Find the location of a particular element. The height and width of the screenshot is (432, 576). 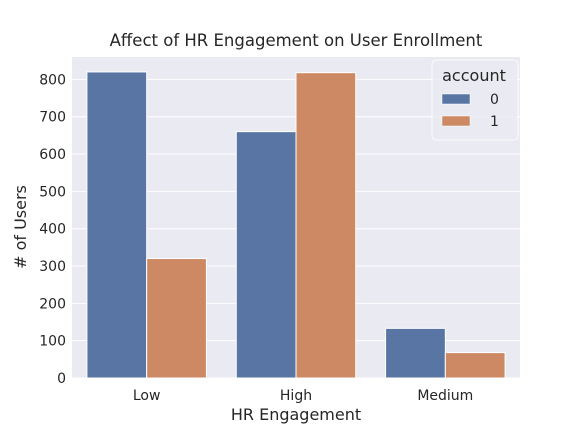

x-axis-label: HR Engagement is located at coordinates (296, 414).